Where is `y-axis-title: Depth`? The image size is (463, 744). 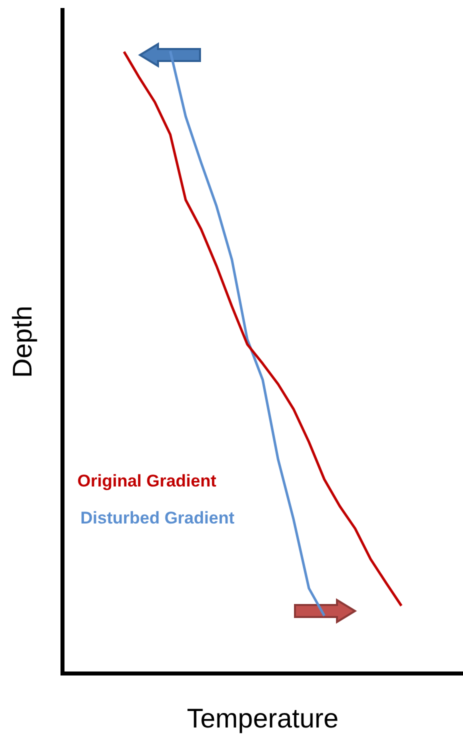 y-axis-title: Depth is located at coordinates (23, 342).